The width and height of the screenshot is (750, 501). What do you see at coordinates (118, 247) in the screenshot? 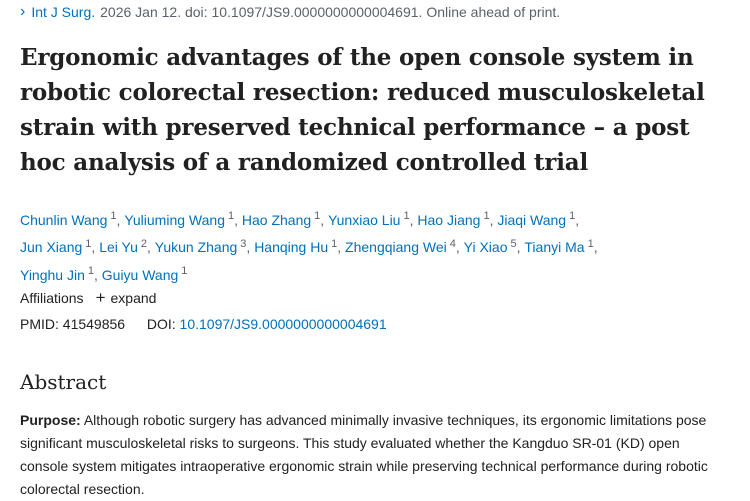
I see `author-link: Lei Yu` at bounding box center [118, 247].